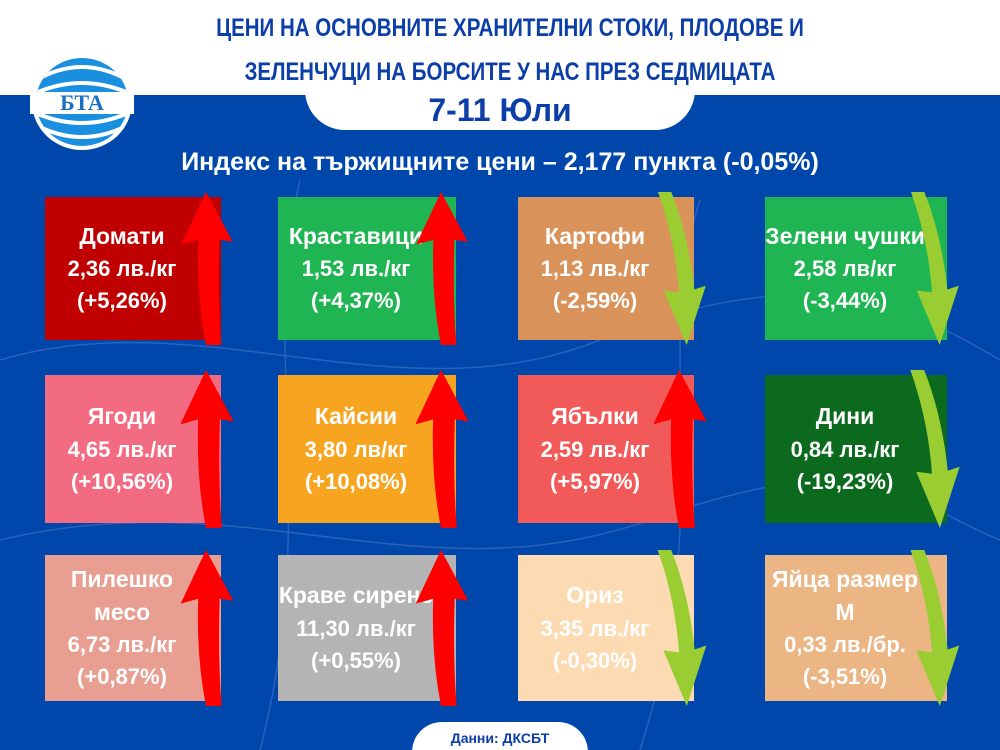 The width and height of the screenshot is (1000, 750). I want to click on price-card: Ягоди 4,65 лв./кг (+10,56%), so click(133, 449).